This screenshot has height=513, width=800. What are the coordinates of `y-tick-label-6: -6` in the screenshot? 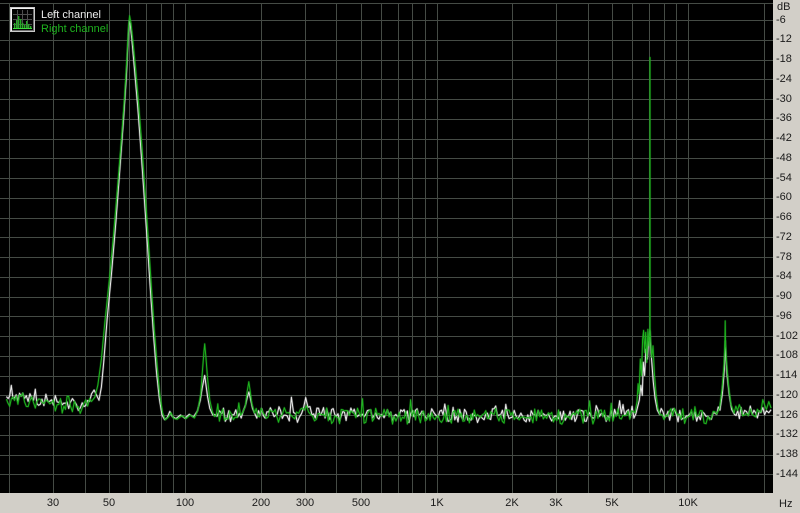 It's located at (781, 20).